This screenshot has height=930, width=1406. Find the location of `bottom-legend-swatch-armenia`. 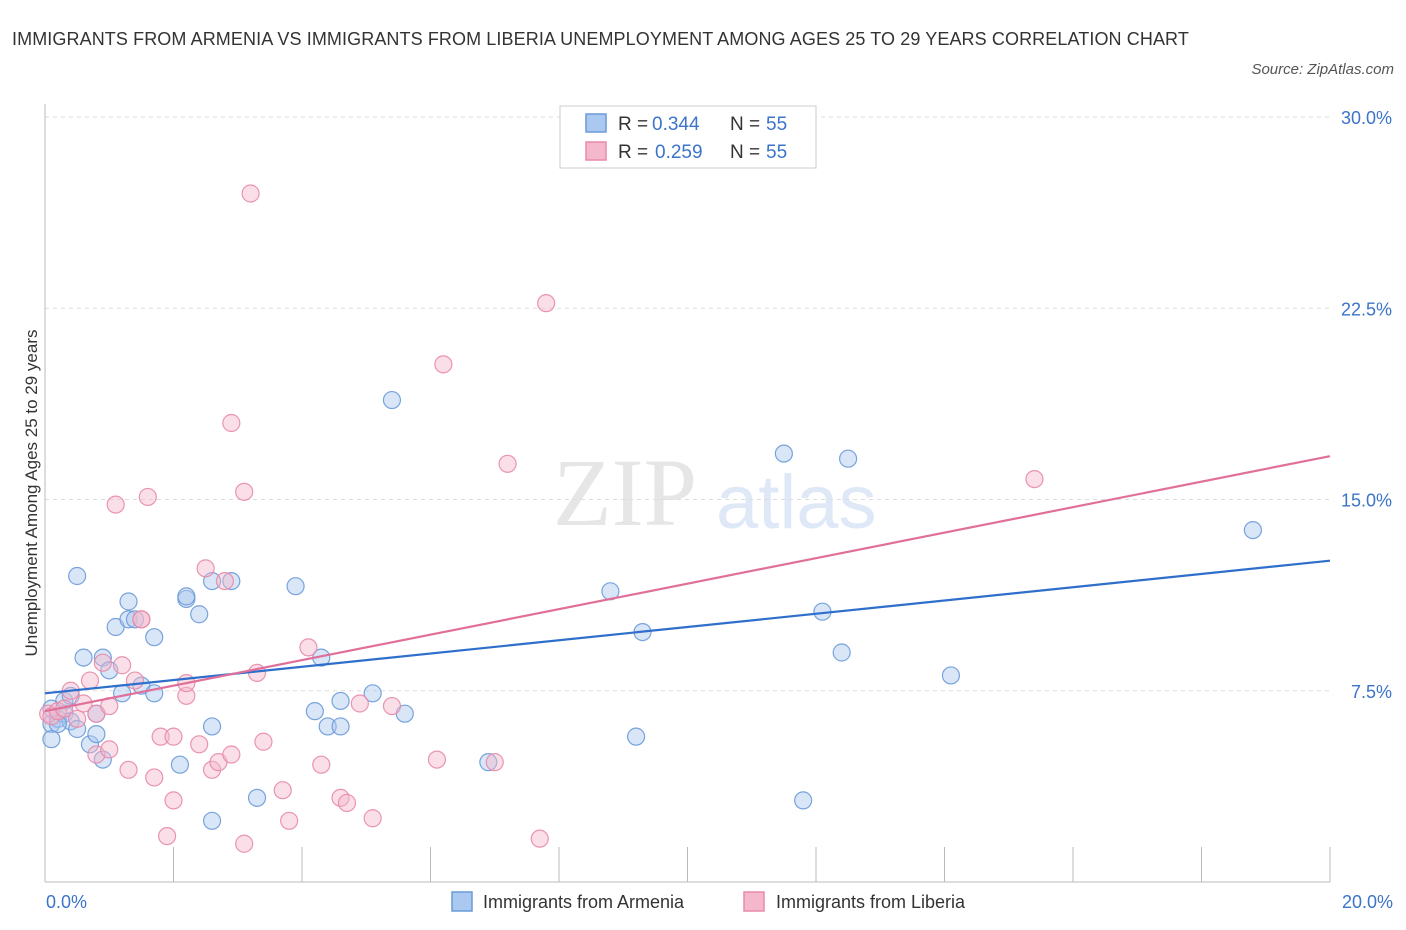

bottom-legend-swatch-armenia is located at coordinates (462, 901).